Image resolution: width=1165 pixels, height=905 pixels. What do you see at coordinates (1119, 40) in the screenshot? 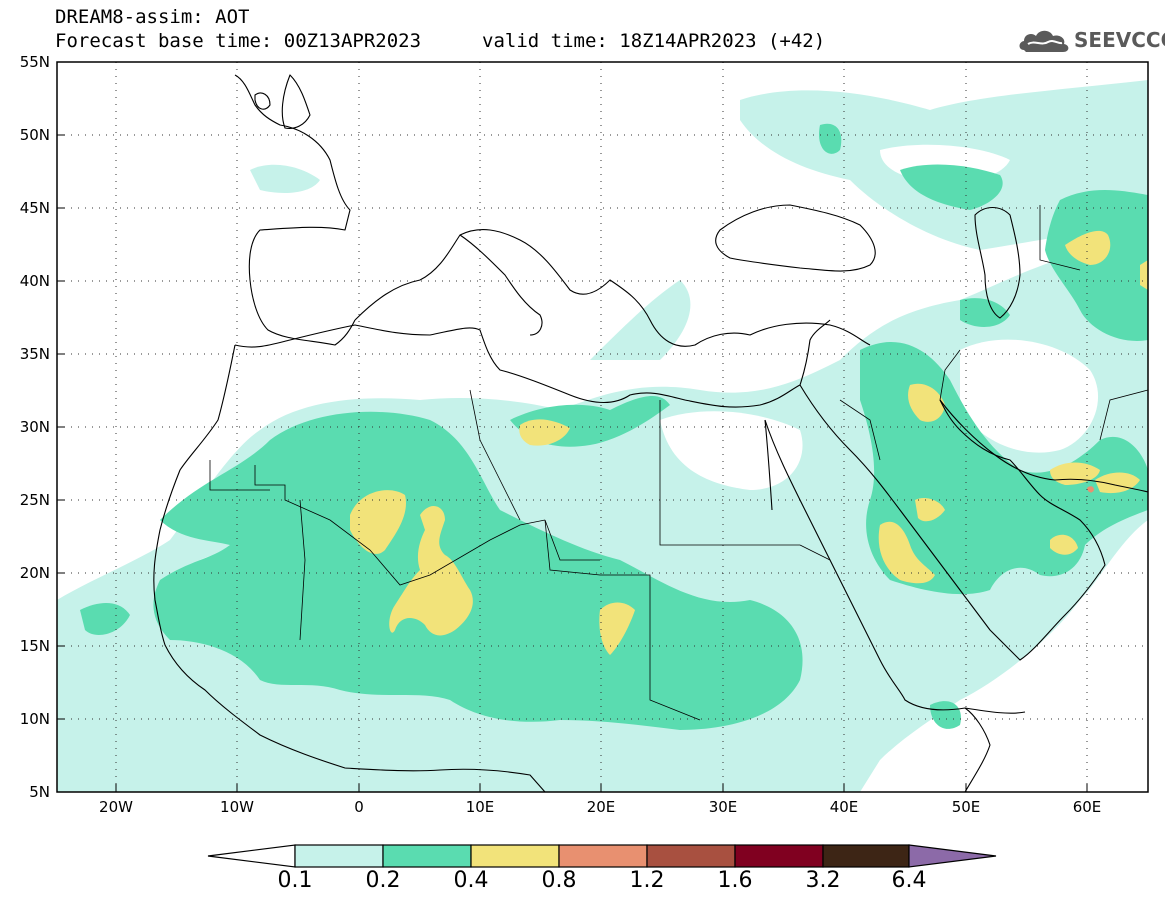
I see `logo-text: SEEVCCC` at bounding box center [1119, 40].